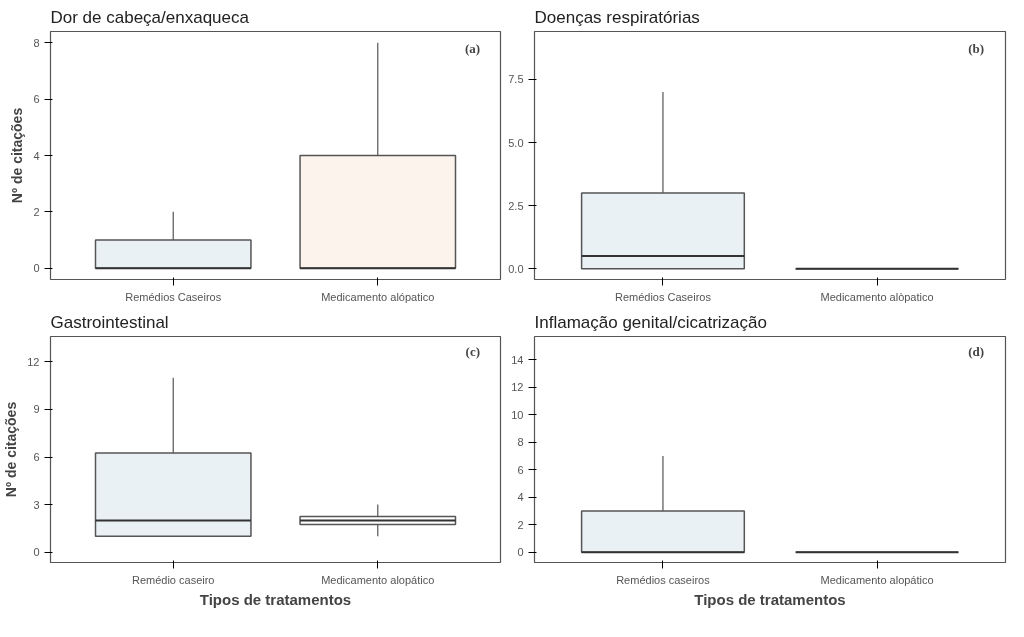 This screenshot has width=1024, height=637. What do you see at coordinates (663, 579) in the screenshot?
I see `x-tick-label: Remédios caseiros` at bounding box center [663, 579].